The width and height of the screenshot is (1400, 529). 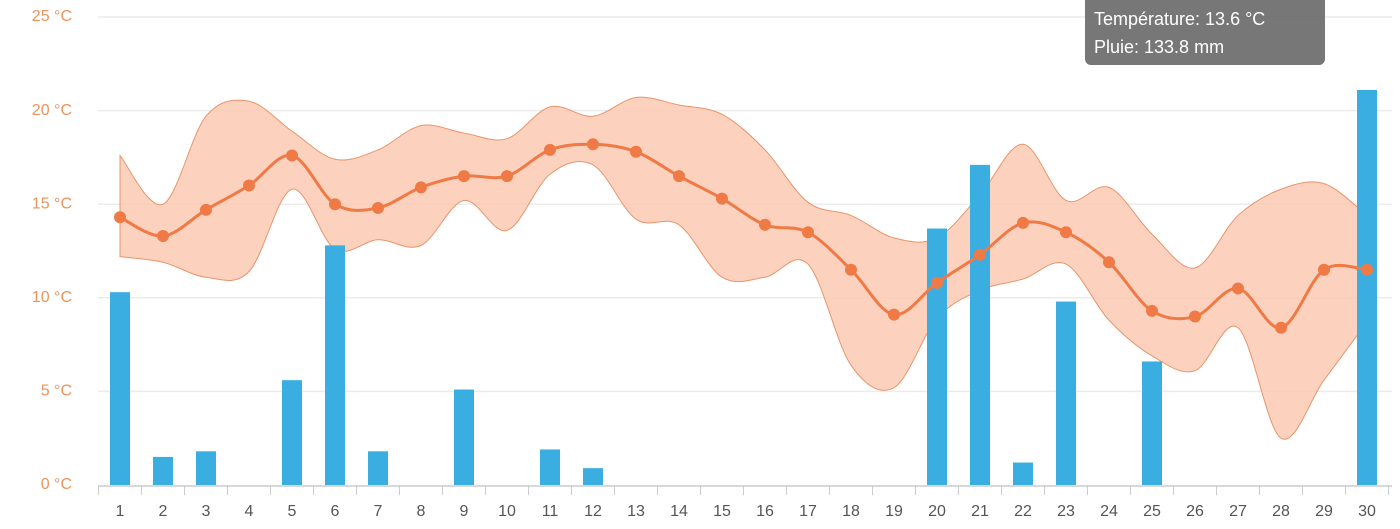 What do you see at coordinates (52, 16) in the screenshot?
I see `y-tick-label: 25 °C` at bounding box center [52, 16].